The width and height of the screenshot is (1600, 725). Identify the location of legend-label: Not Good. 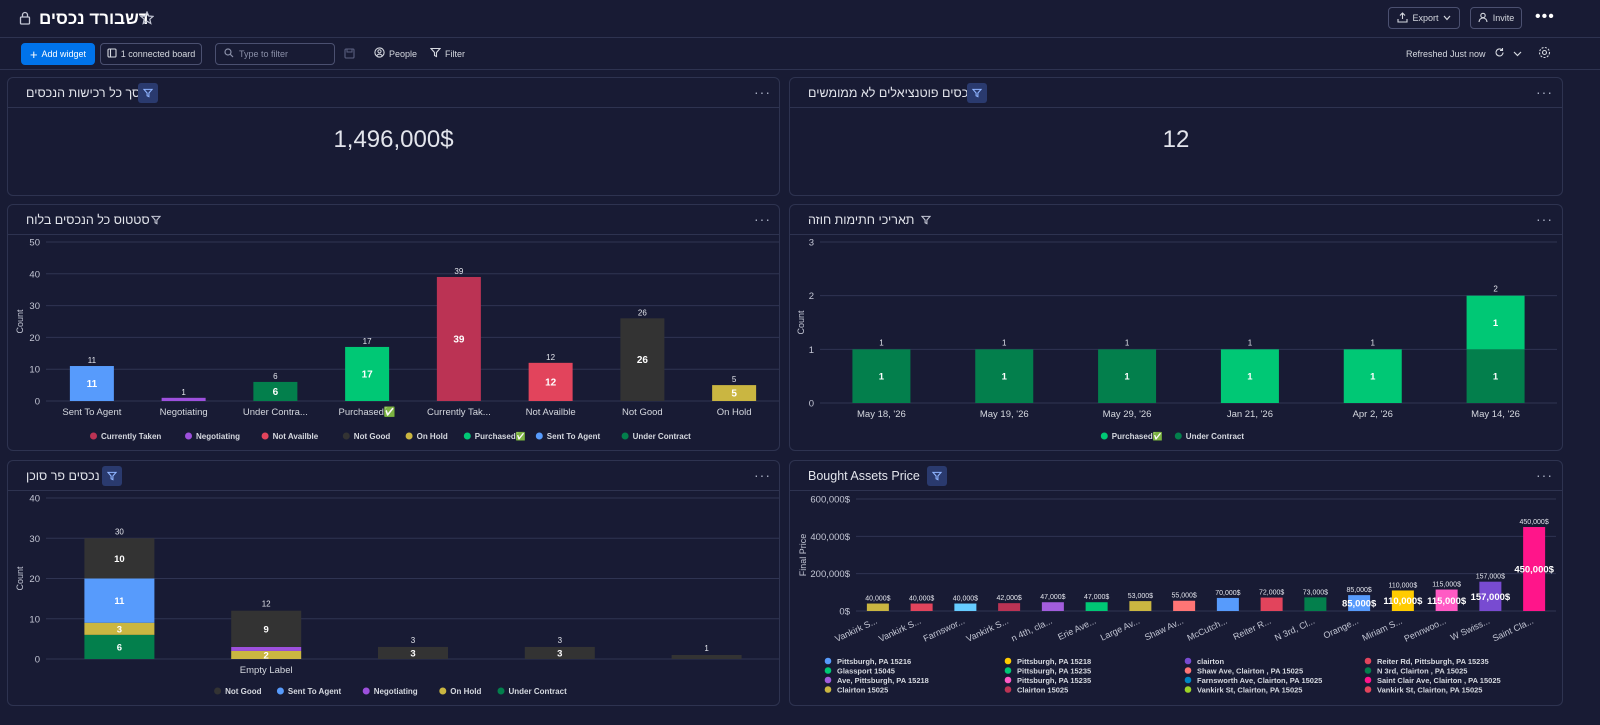
(372, 436).